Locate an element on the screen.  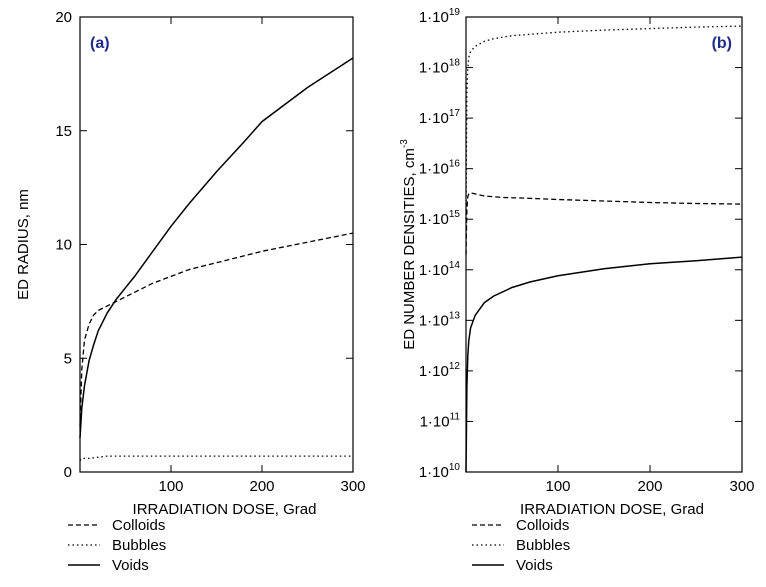
y-tick-label: 1·10¹⁵ is located at coordinates (440, 218).